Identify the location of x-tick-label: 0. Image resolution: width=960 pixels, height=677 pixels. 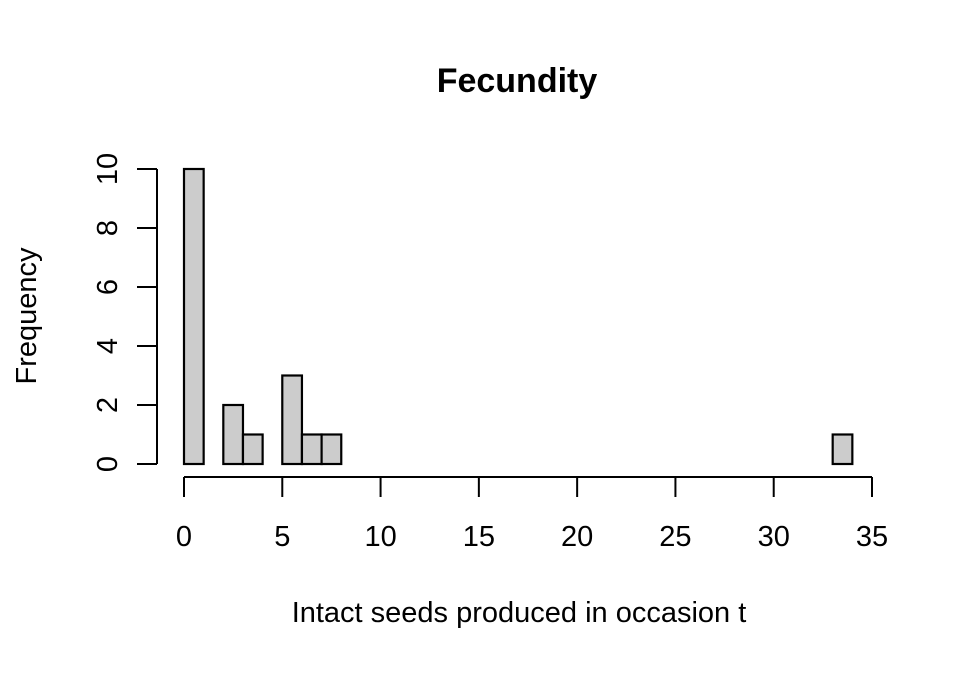
(184, 537).